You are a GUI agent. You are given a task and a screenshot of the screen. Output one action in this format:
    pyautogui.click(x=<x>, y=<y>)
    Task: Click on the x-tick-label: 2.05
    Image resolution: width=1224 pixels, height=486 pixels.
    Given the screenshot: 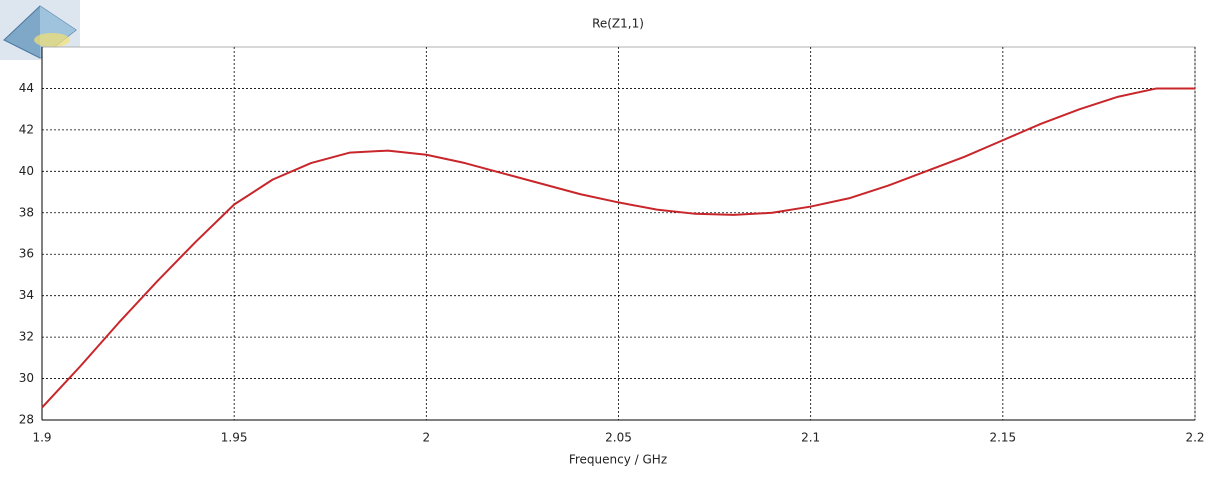 What is the action you would take?
    pyautogui.click(x=618, y=438)
    